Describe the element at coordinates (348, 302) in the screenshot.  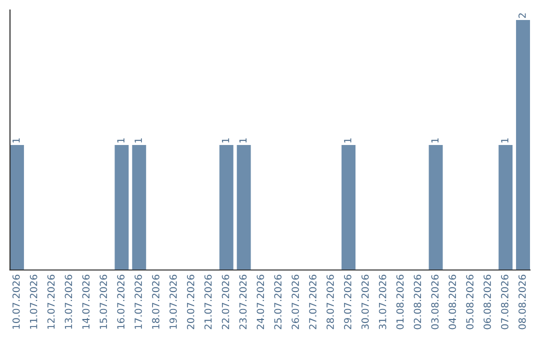
I see `x-tick-label: 29.07.2026` at that location.